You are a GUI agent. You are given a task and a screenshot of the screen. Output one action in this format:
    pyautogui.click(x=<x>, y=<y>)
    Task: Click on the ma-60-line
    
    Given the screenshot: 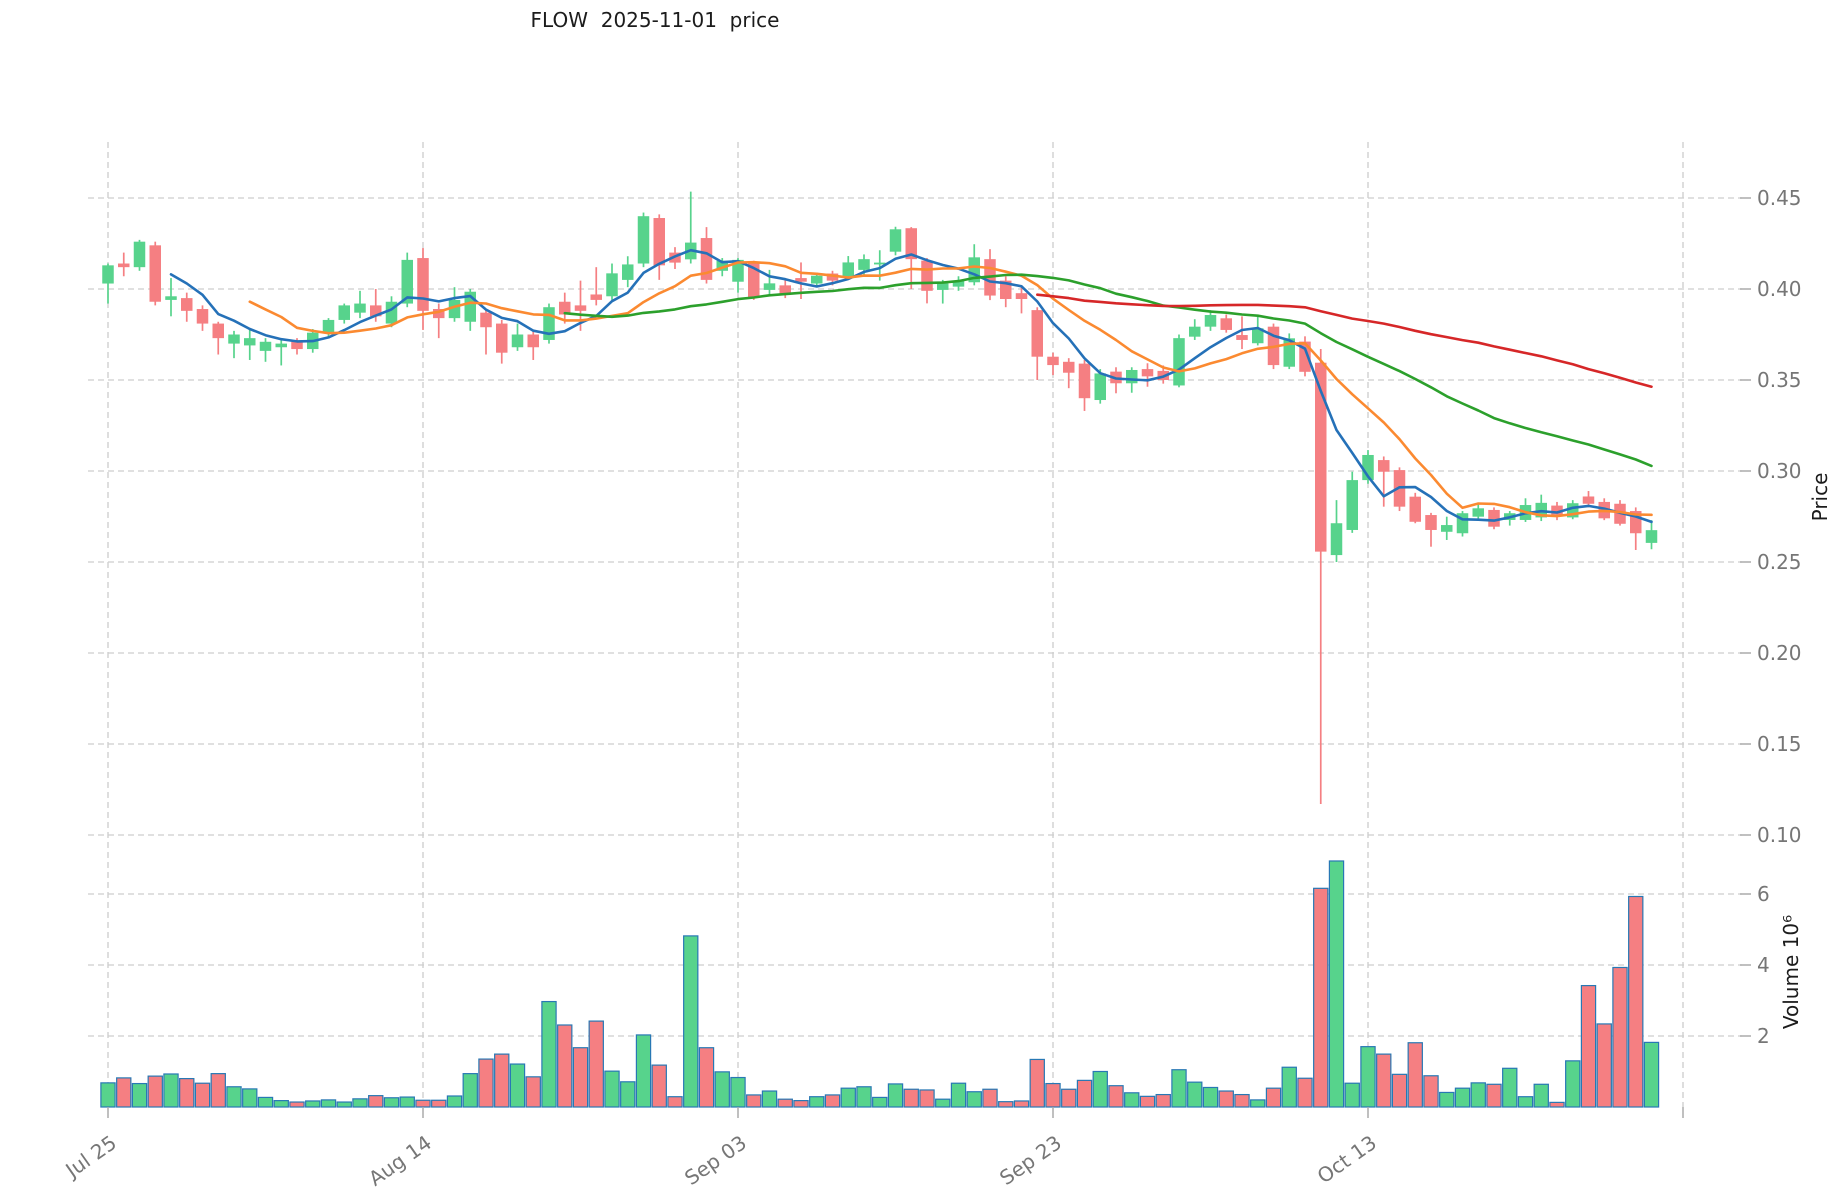 What is the action you would take?
    pyautogui.click(x=1344, y=341)
    